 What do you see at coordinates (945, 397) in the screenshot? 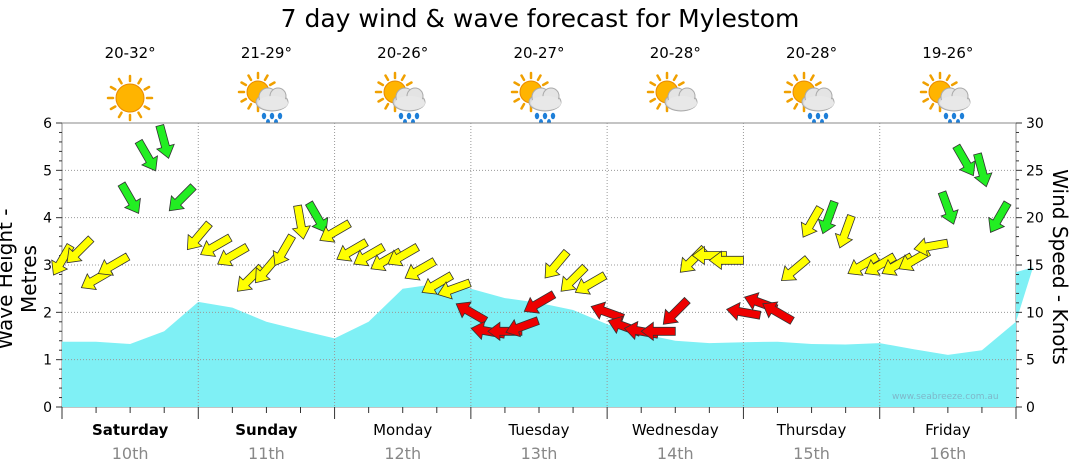
I see `watermark: www.seabreeze.com.au` at bounding box center [945, 397].